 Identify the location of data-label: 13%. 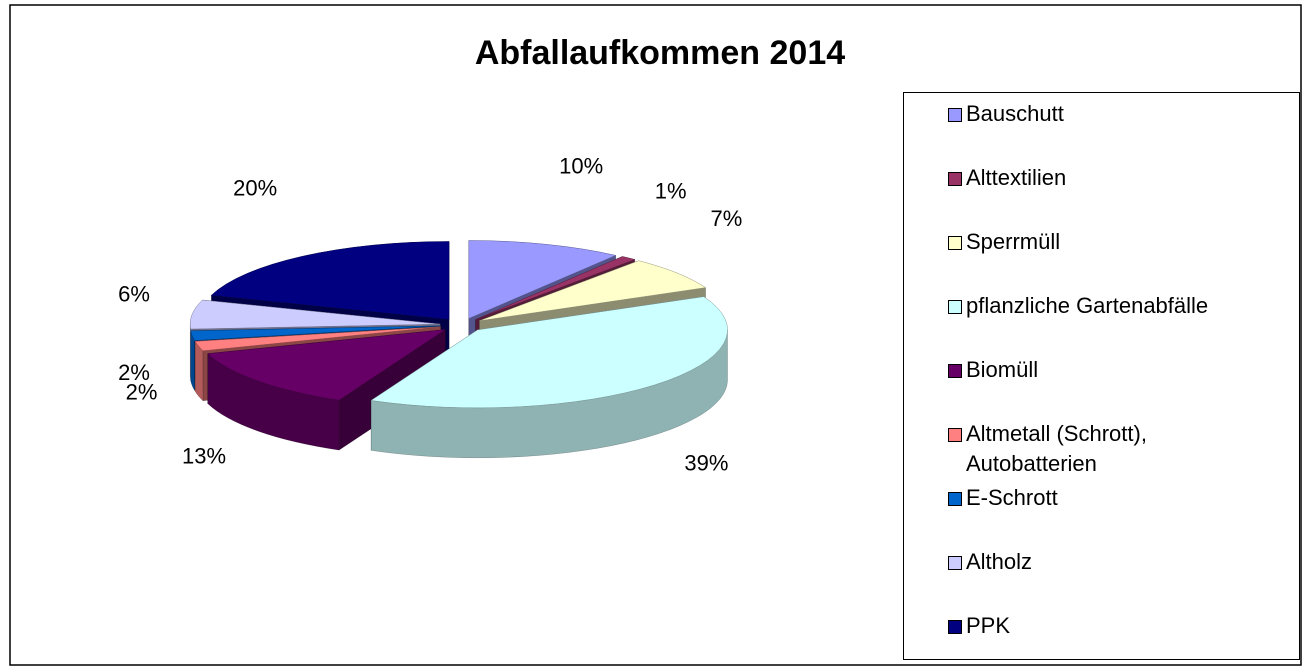
(204, 455).